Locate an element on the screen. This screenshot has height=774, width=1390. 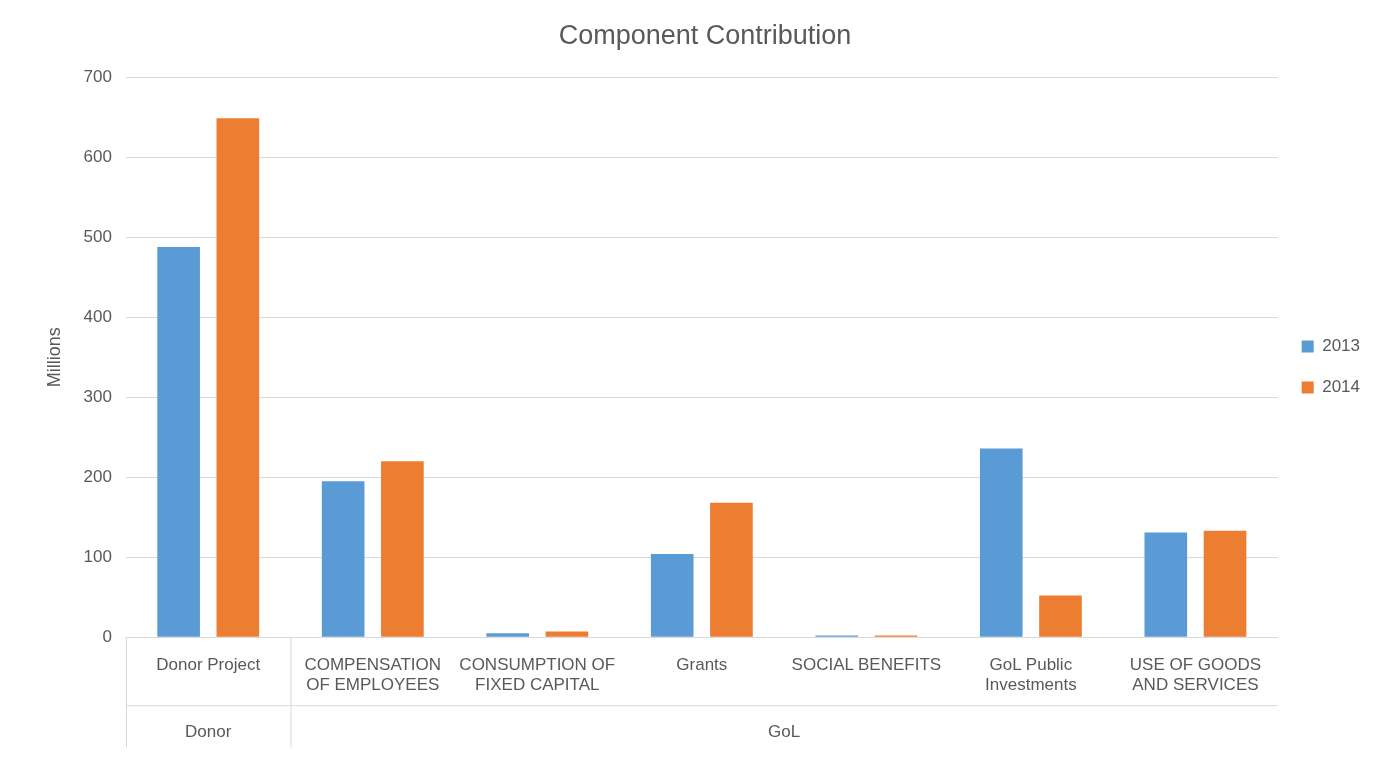
x-tick-label: USE OF GOODS AND SERVICES is located at coordinates (1195, 675).